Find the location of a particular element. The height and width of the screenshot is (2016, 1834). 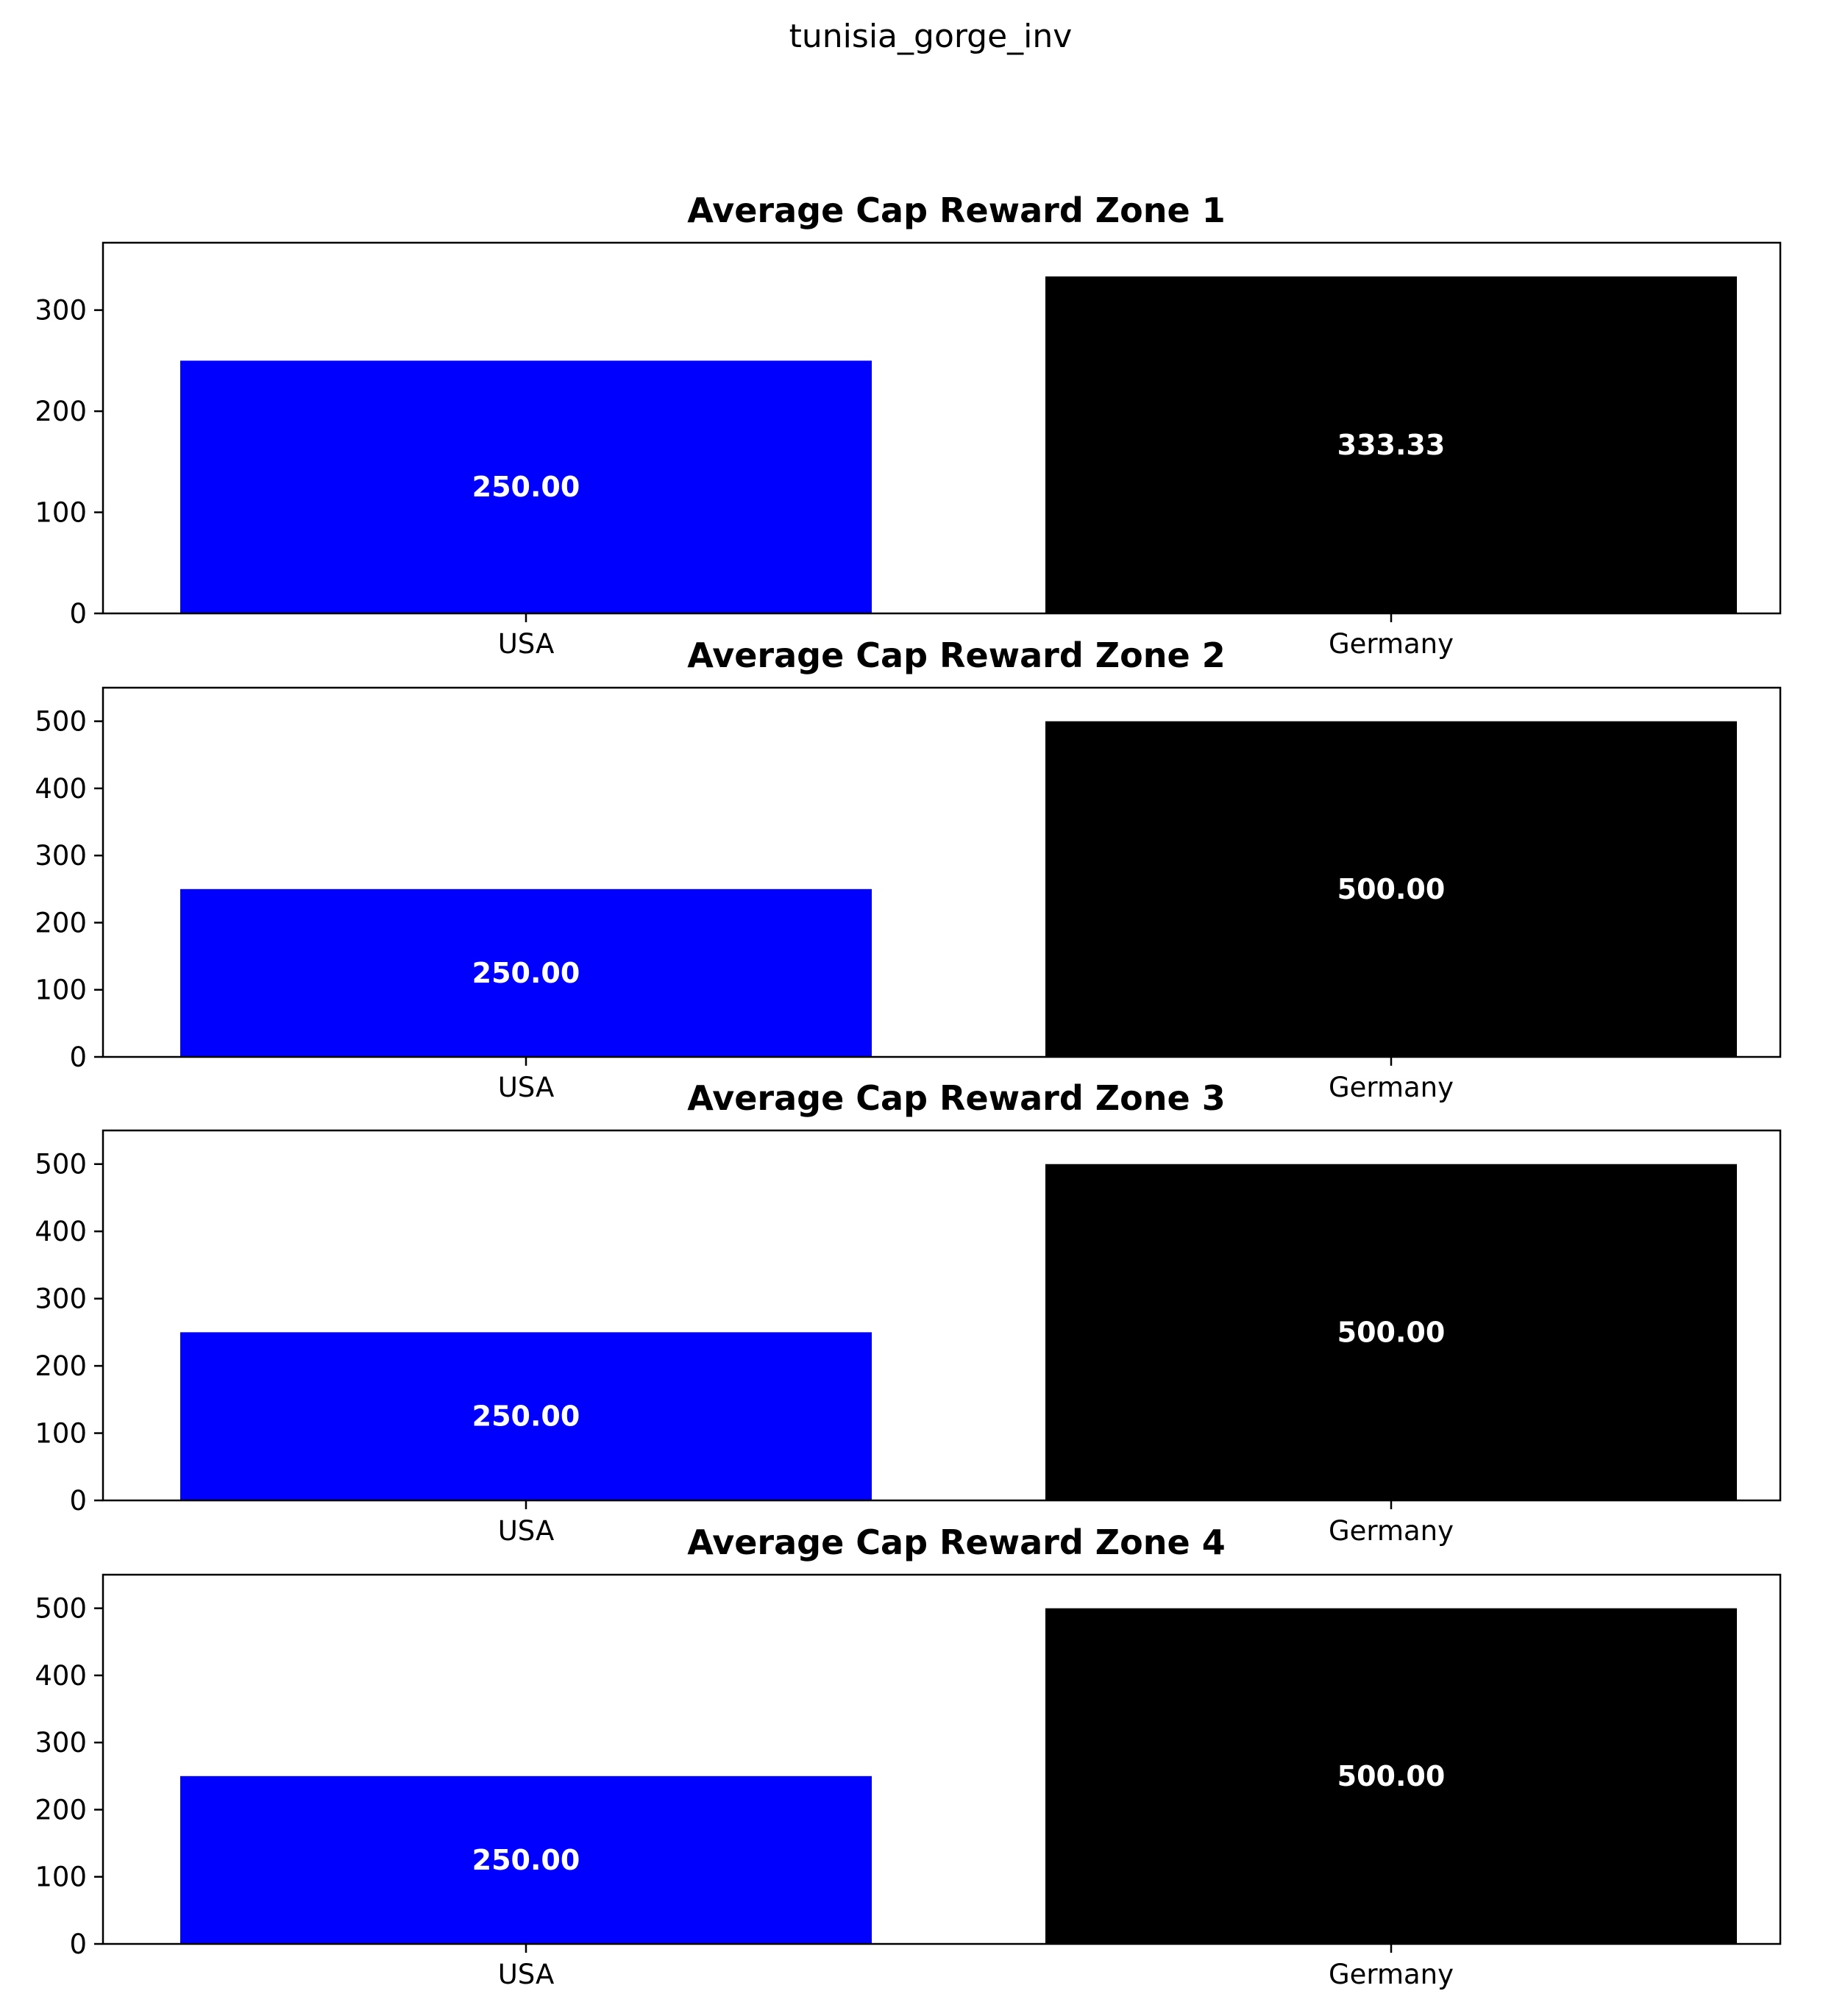

value-label-usa-zone-3: 250.00 is located at coordinates (526, 1416).